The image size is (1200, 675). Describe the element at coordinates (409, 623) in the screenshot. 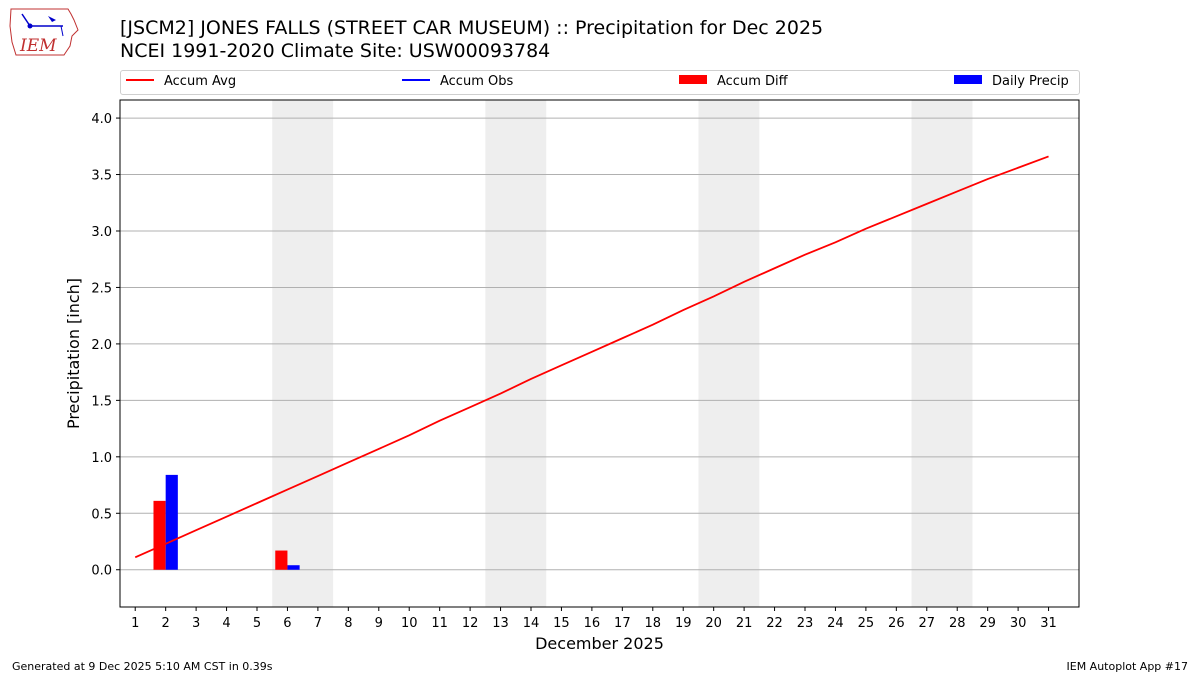

I see `x-tick-label: 10` at that location.